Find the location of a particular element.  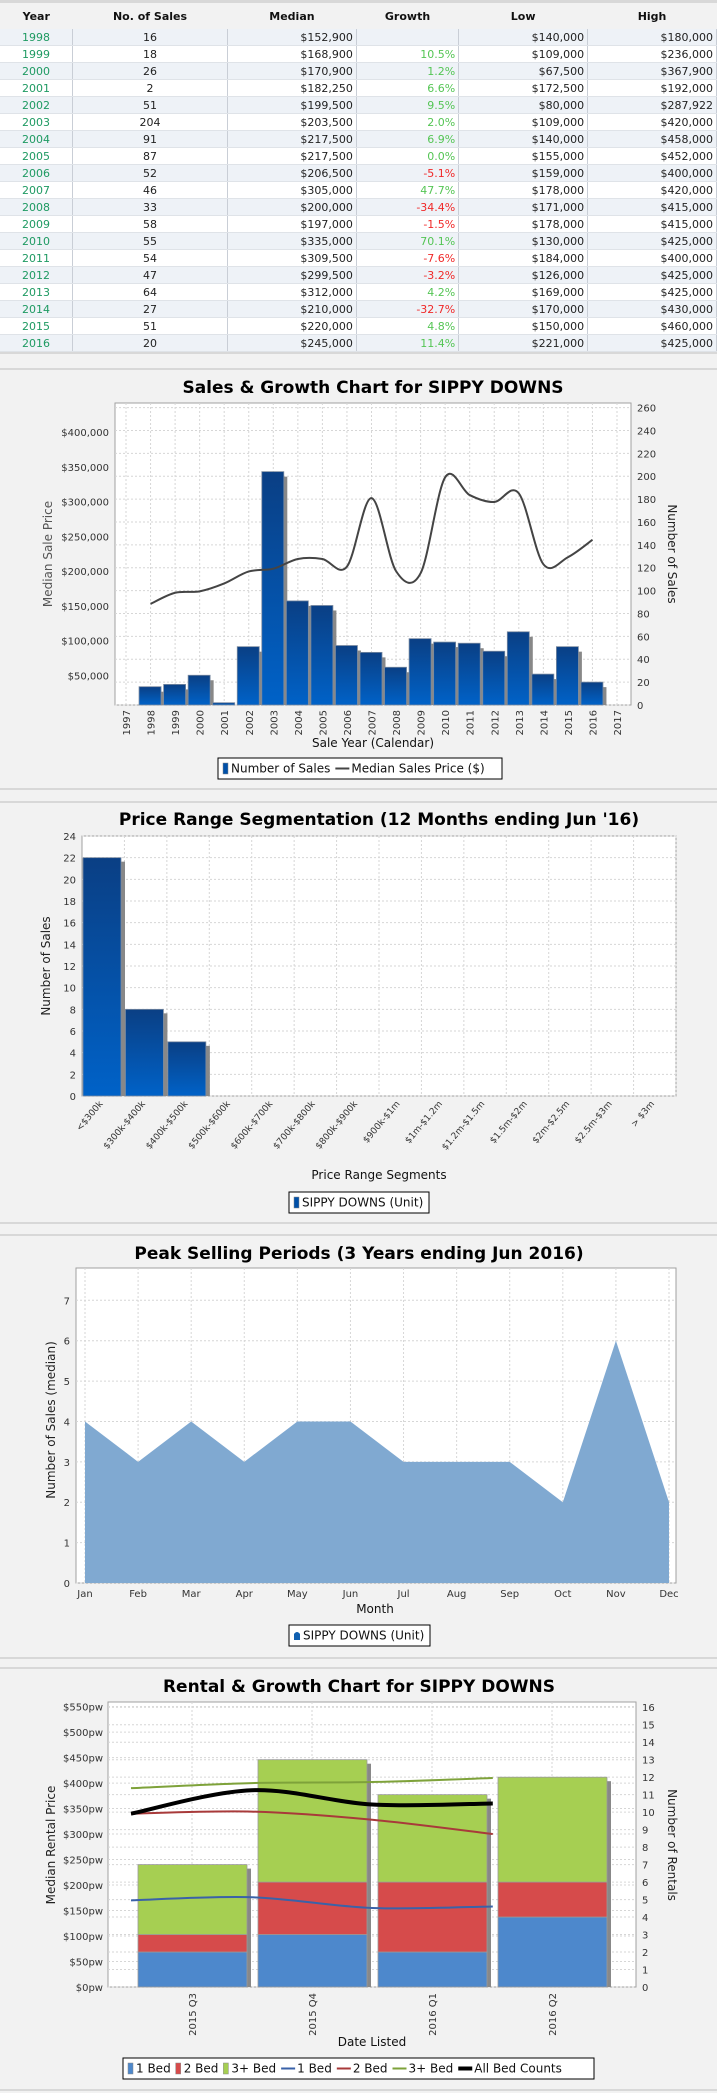

x-axis-tick-label: 2004 is located at coordinates (299, 722).